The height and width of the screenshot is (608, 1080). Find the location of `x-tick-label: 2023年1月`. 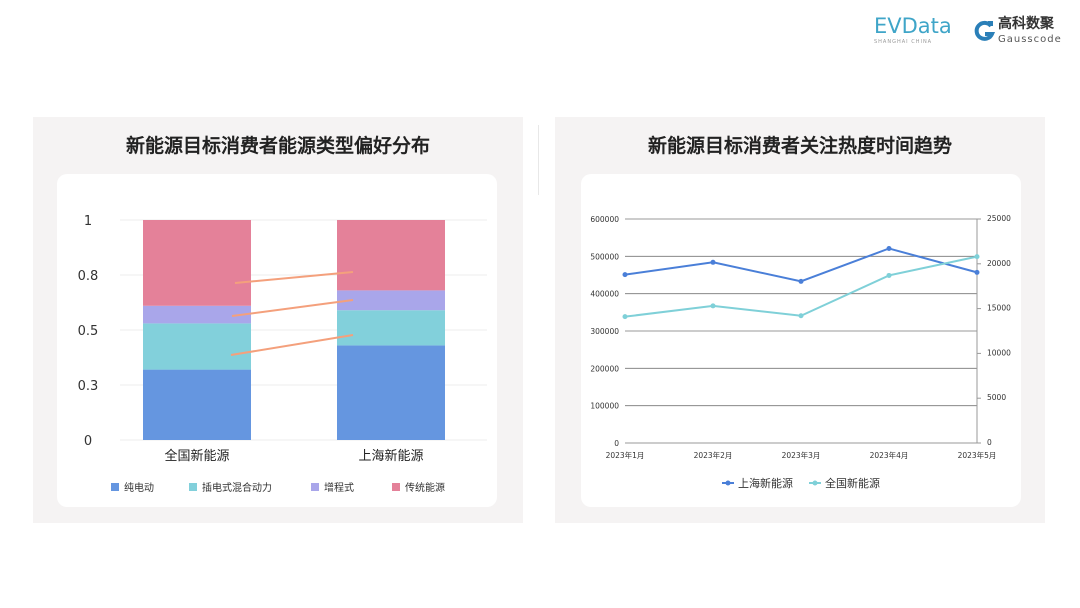

x-tick-label: 2023年1月 is located at coordinates (625, 455).